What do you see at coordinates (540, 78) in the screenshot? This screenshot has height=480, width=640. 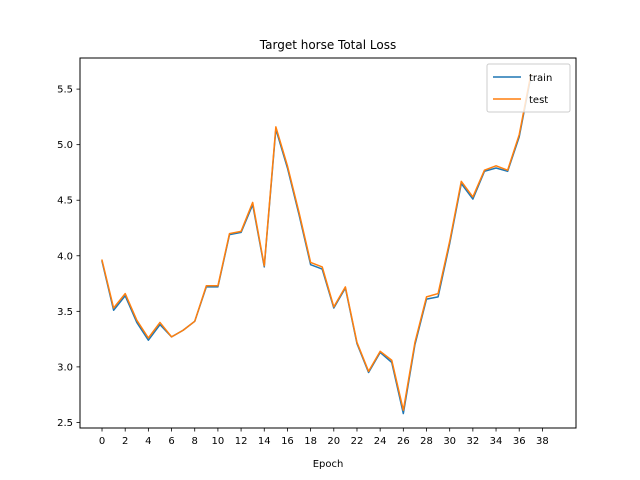 I see `legend-label-train: train` at bounding box center [540, 78].